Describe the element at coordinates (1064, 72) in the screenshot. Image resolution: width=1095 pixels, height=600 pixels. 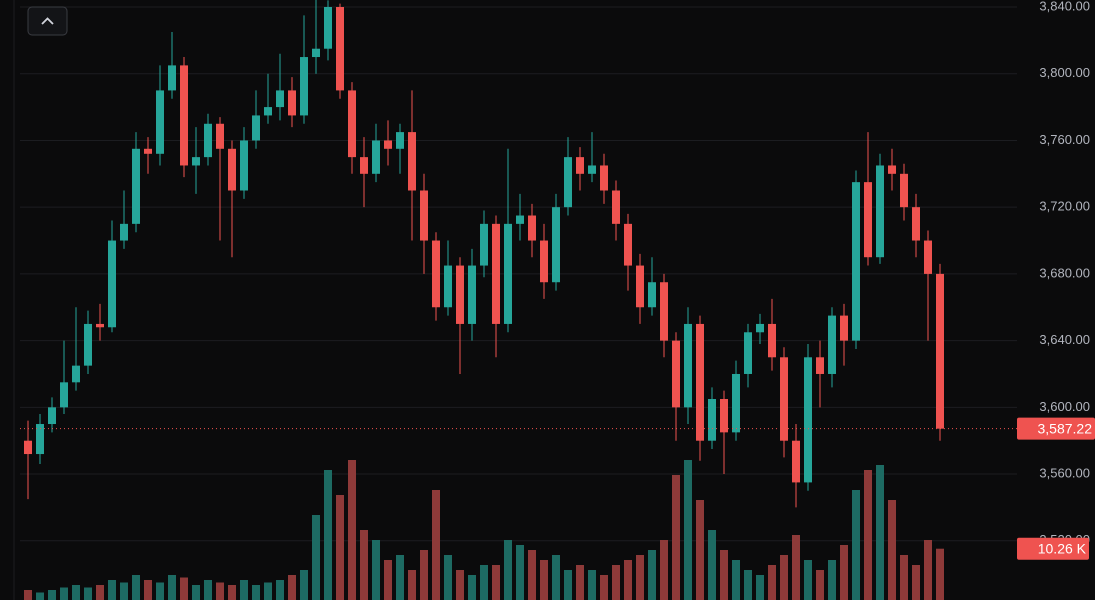
I see `y-tick-label: 3,800.00` at that location.